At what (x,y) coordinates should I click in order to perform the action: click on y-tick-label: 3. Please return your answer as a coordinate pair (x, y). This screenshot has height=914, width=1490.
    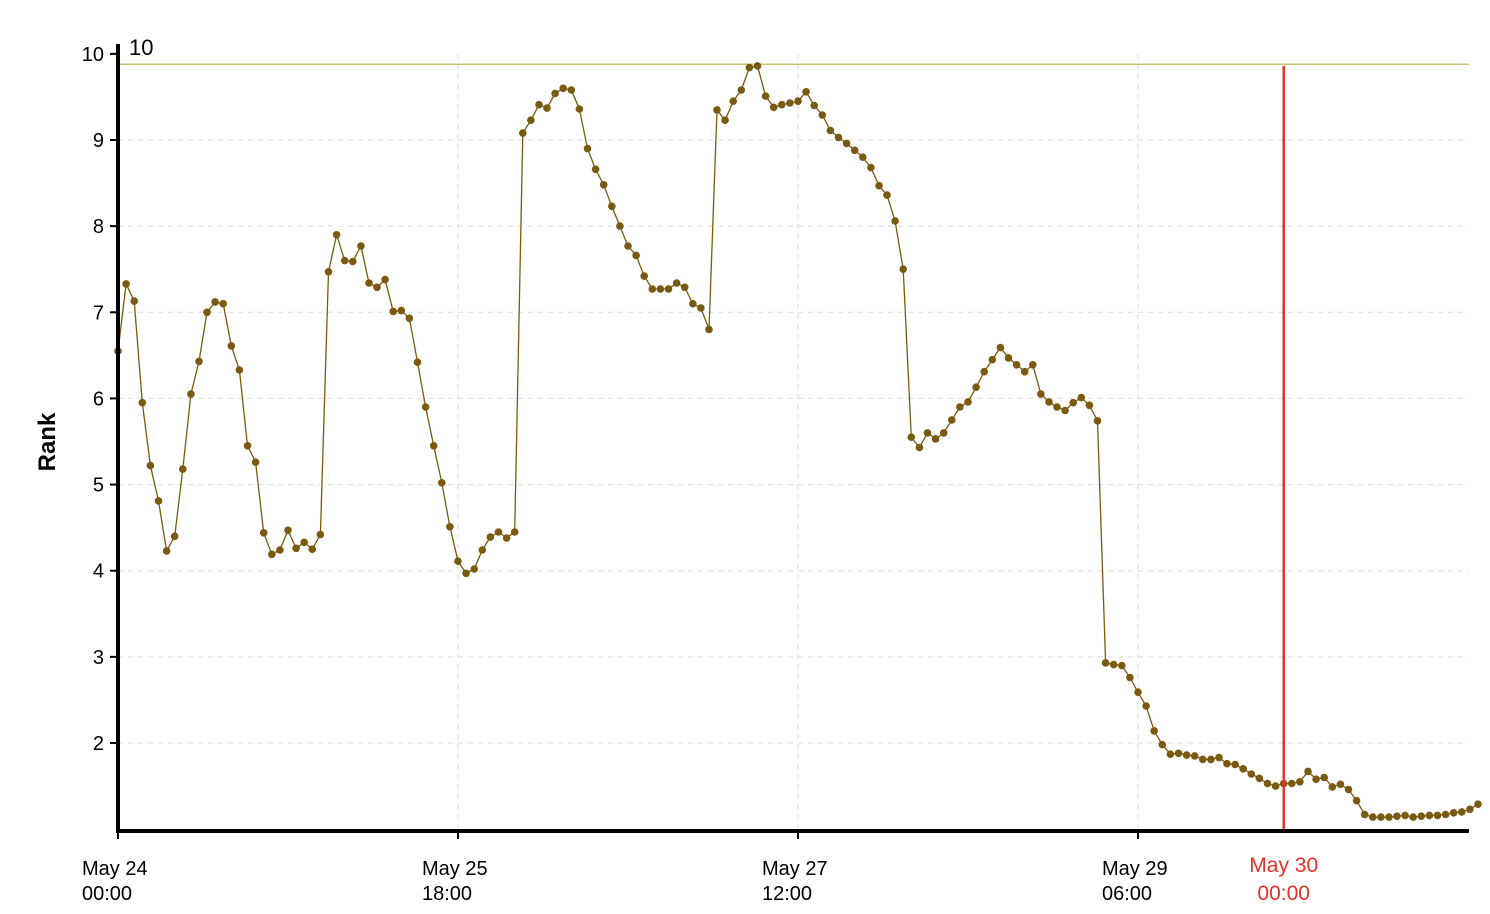
    Looking at the image, I should click on (98, 658).